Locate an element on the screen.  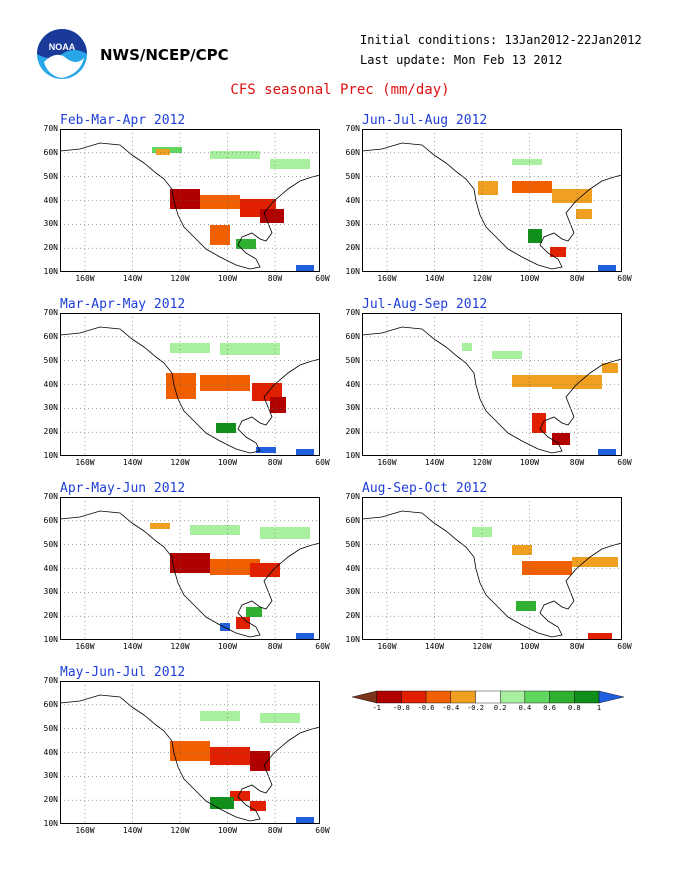
colorbar-label: -1 is located at coordinates (376, 708).